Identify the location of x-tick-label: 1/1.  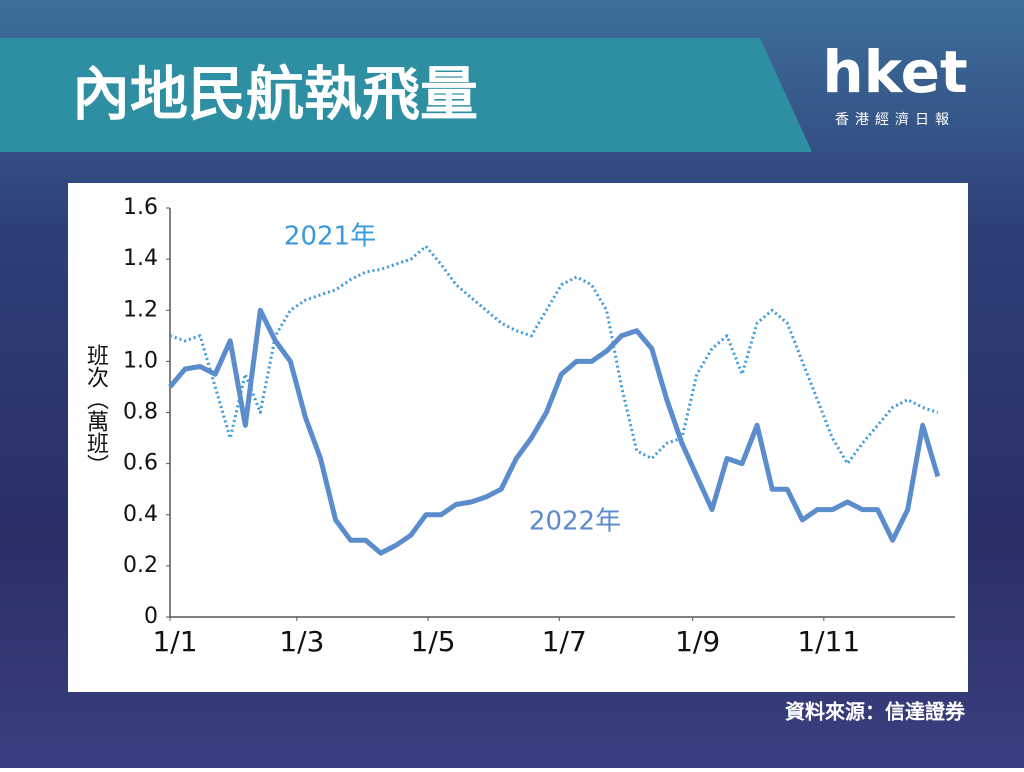
(174, 641).